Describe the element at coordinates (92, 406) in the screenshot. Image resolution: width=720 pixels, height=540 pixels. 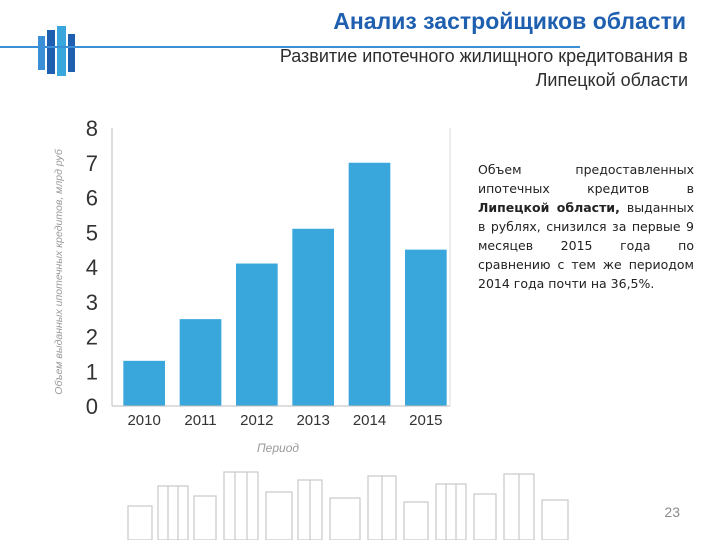
I see `y-tick-label: 0` at that location.